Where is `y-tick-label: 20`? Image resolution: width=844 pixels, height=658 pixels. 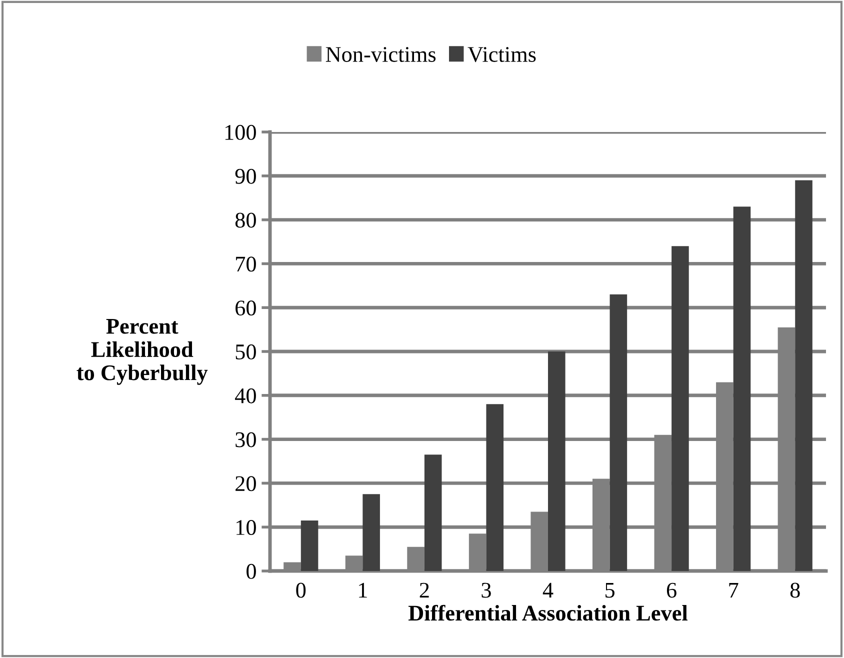 y-tick-label: 20 is located at coordinates (246, 484).